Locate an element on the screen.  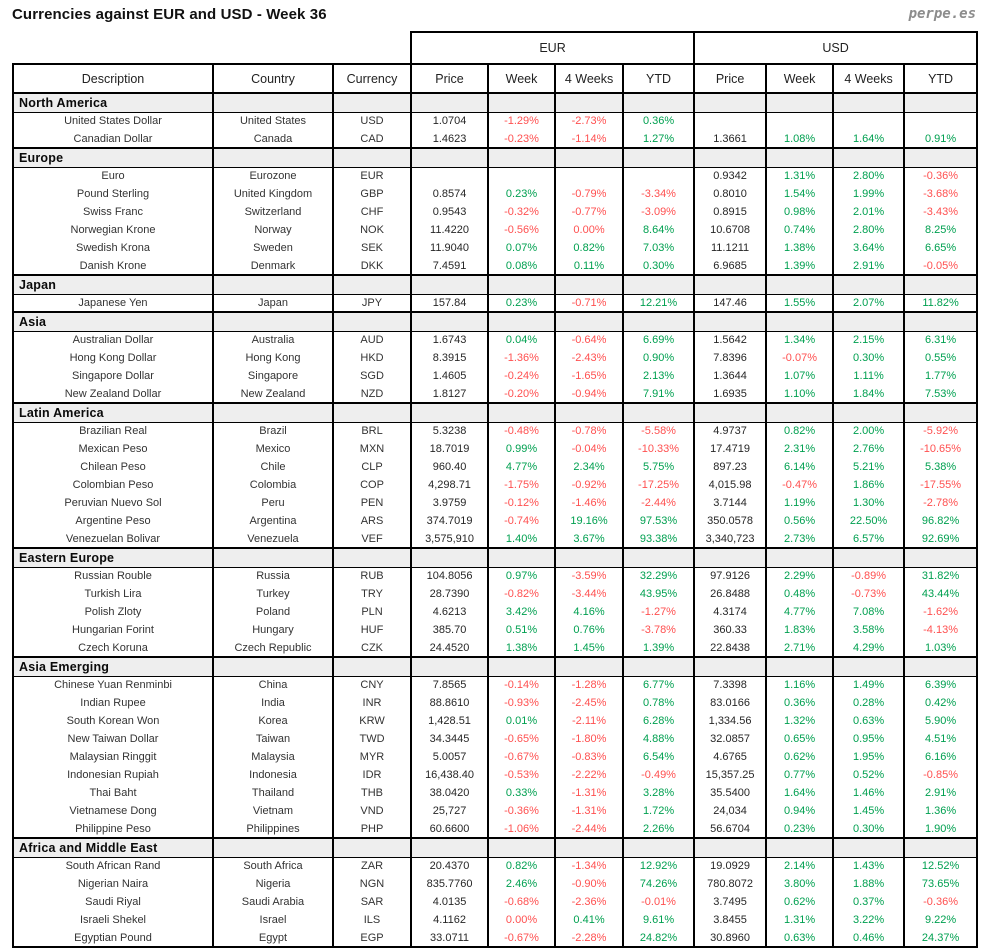
cell-country: Venezuela is located at coordinates (273, 539).